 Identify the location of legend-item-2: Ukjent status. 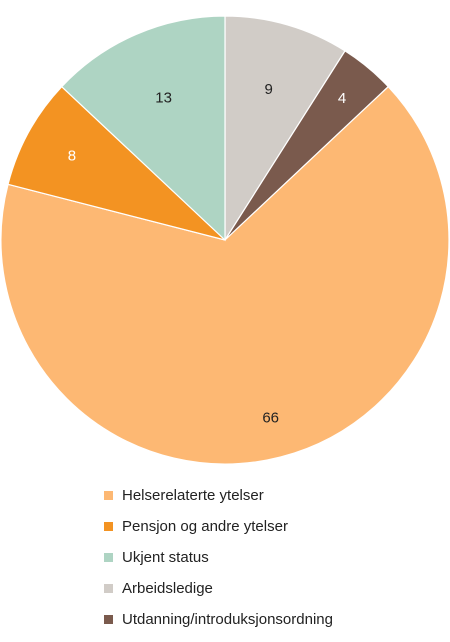
(218, 557).